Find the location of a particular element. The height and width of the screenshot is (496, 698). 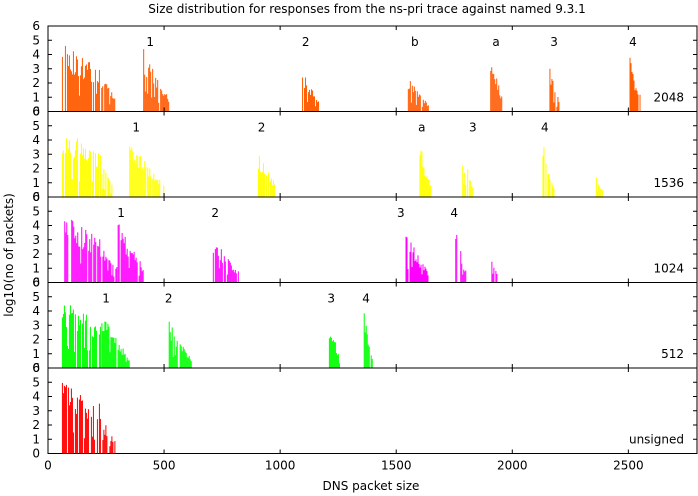

annotation-label: 4 is located at coordinates (366, 299).